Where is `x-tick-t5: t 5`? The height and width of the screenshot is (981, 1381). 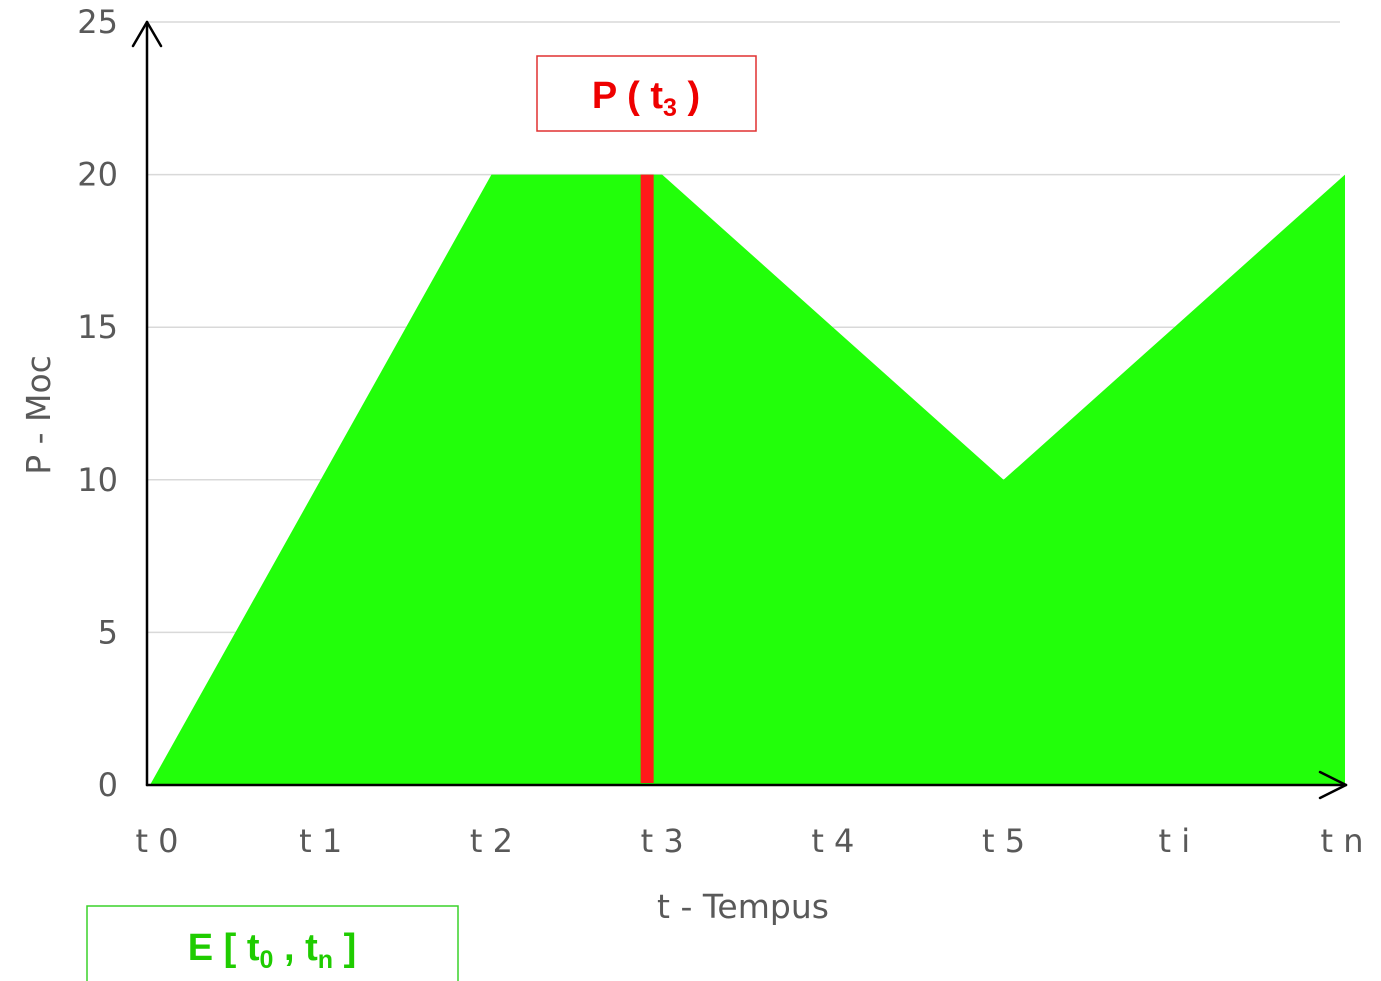
x-tick-t5: t 5 is located at coordinates (1003, 841).